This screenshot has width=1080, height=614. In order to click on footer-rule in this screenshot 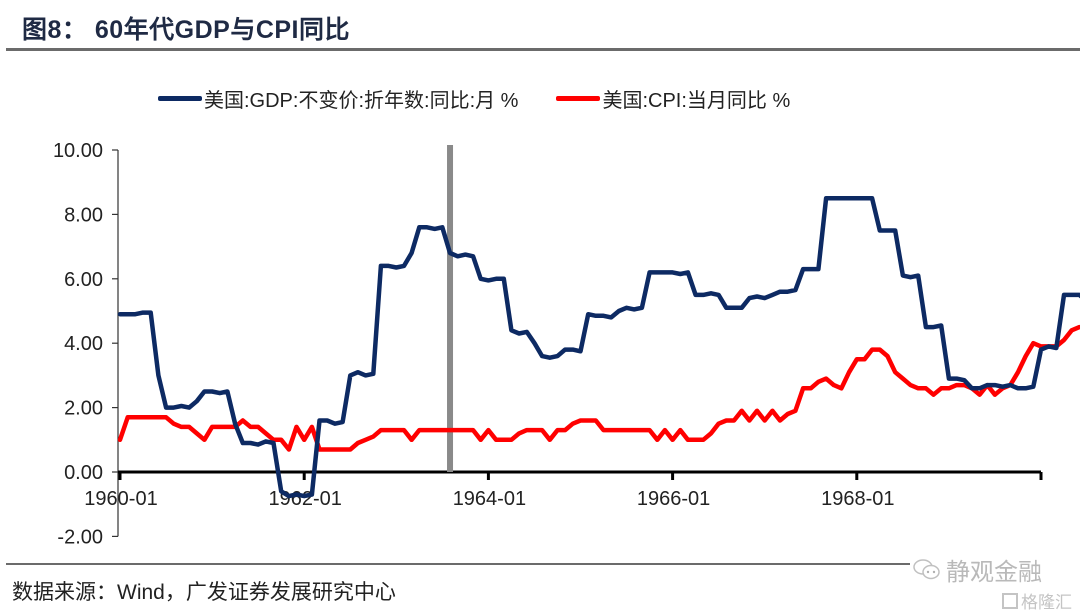, I will do `click(524, 564)`.